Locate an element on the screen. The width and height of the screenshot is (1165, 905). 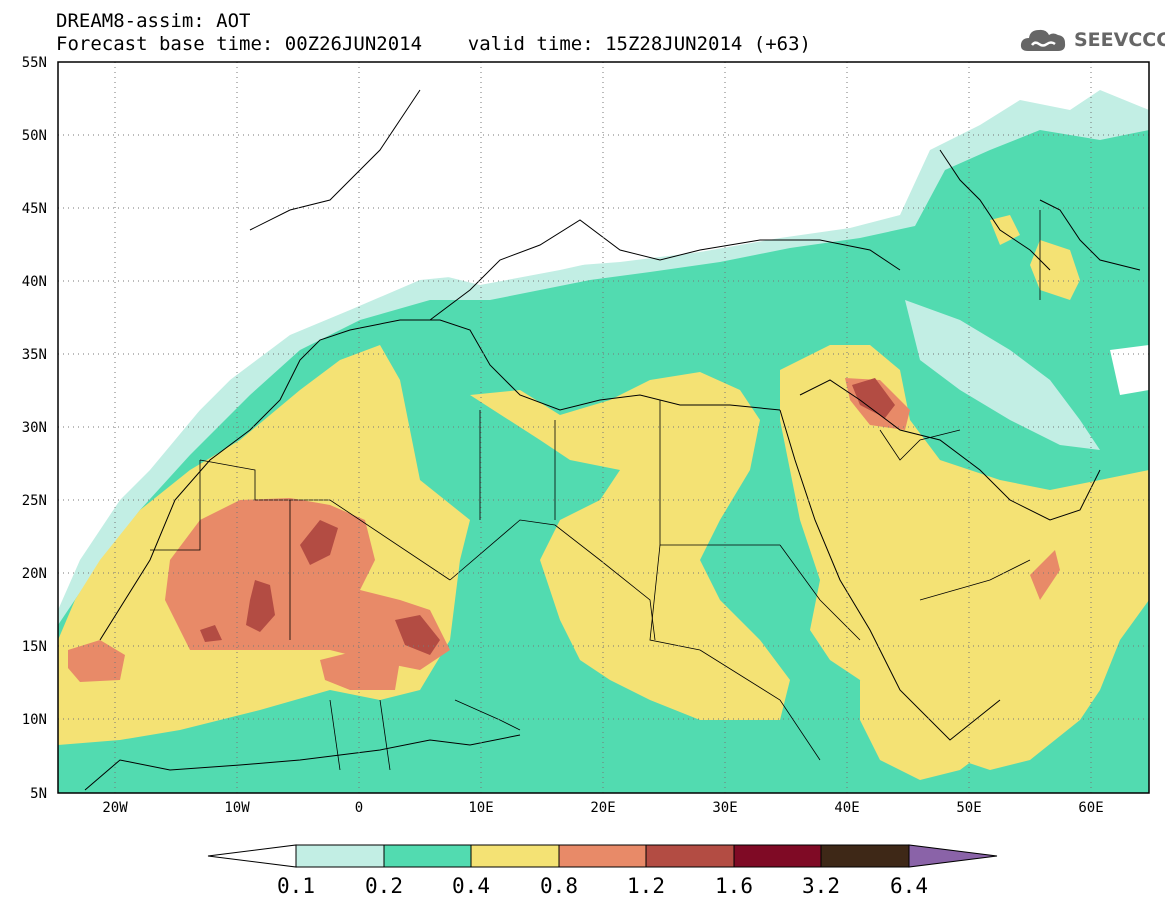
lon-label: 20E is located at coordinates (602, 808).